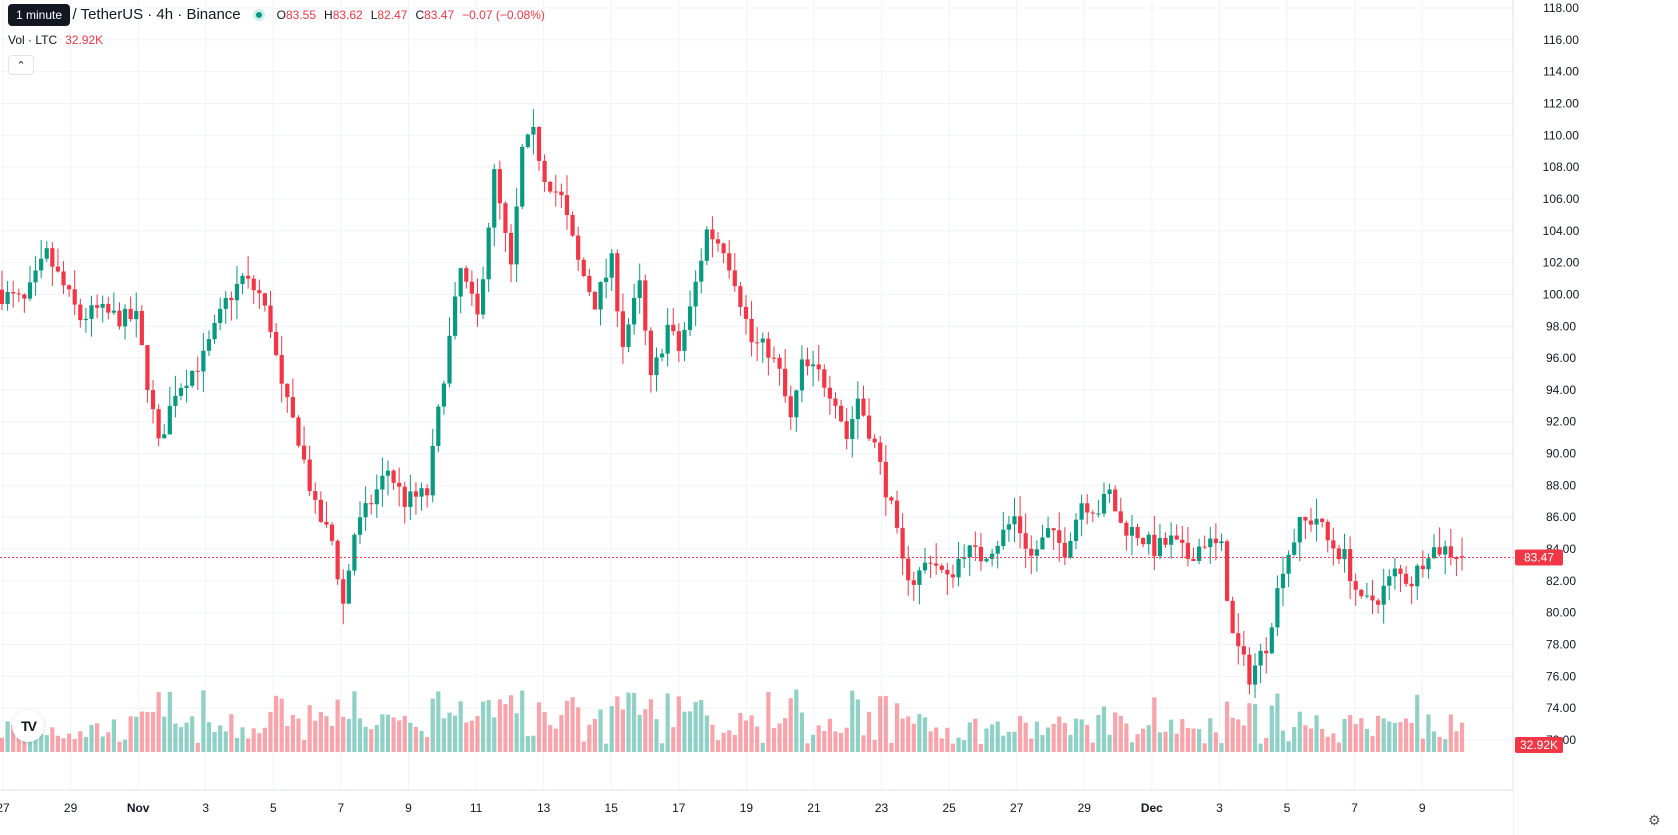 Image resolution: width=1678 pixels, height=835 pixels. I want to click on collapse-legend-button: ⌃, so click(21, 65).